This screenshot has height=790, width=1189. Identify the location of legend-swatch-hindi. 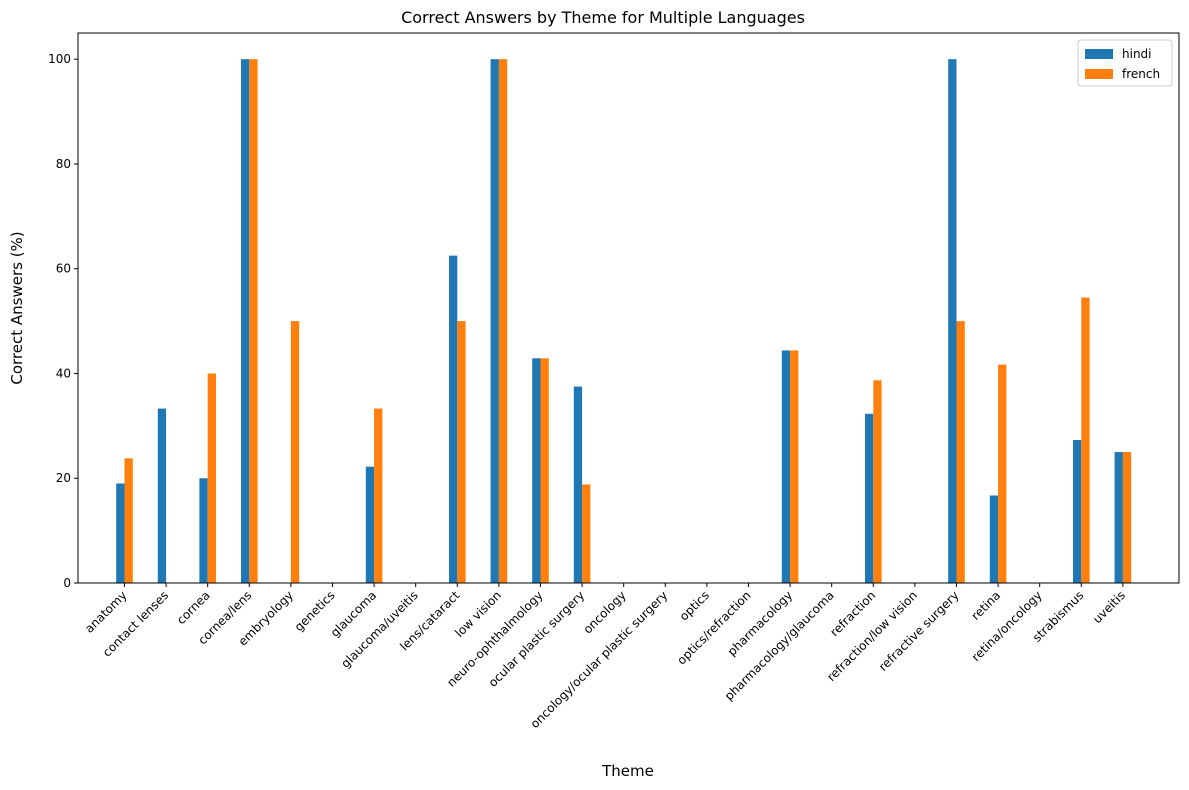
(1099, 54).